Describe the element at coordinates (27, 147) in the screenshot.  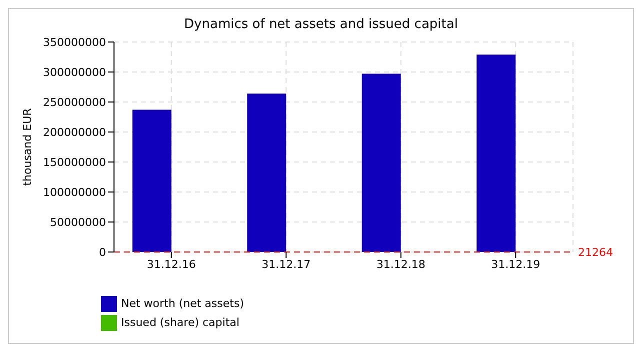
I see `y-axis-title: thousand EUR` at that location.